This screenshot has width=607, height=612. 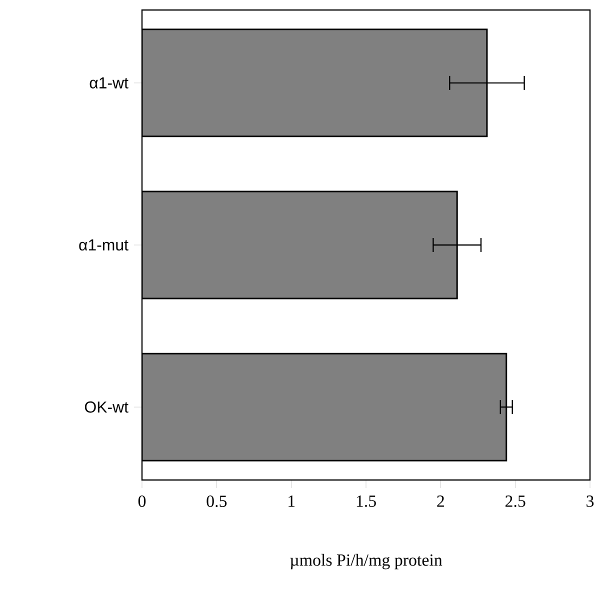 I want to click on x-tick-label: 2.5, so click(x=516, y=501).